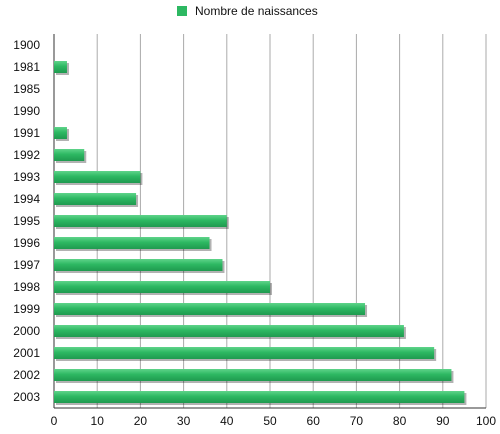  I want to click on x-tick-label: 70, so click(357, 421).